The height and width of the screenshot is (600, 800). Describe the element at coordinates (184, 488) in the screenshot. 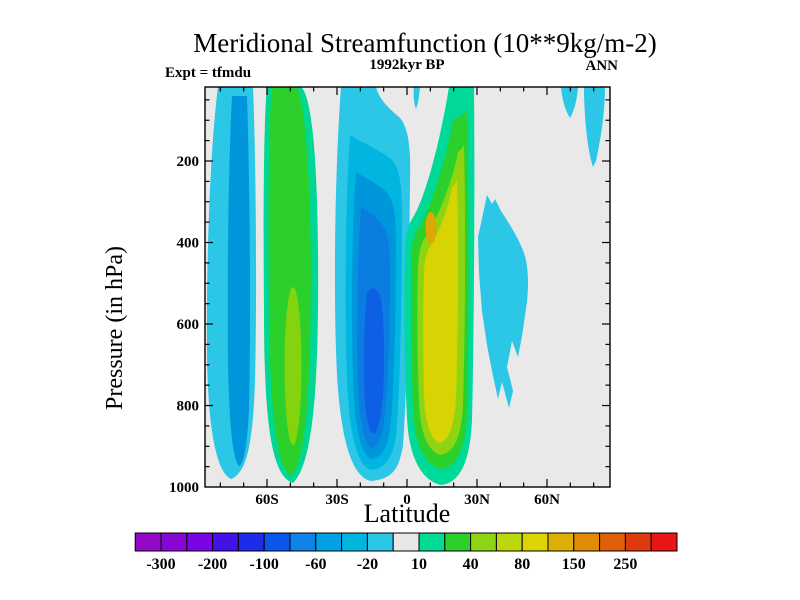

I see `y-tick-1000: 1000` at that location.